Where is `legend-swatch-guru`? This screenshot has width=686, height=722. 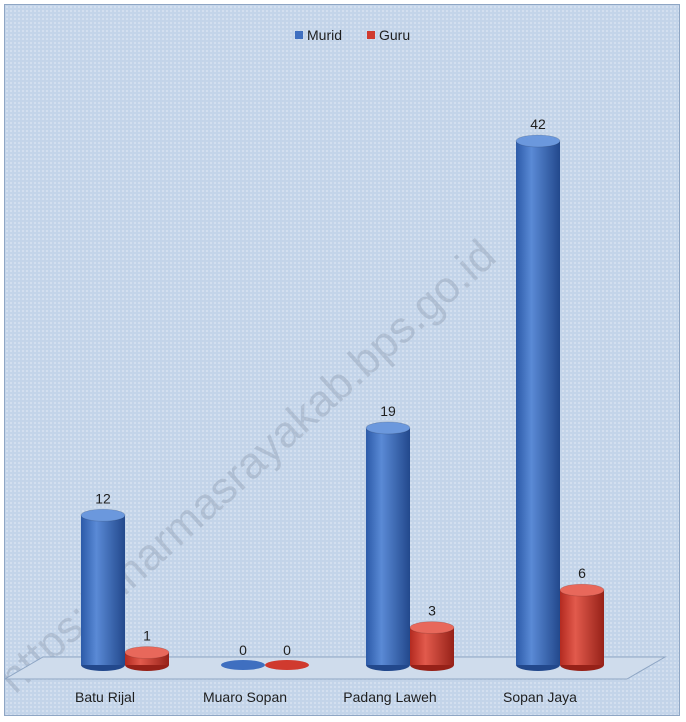 legend-swatch-guru is located at coordinates (371, 35).